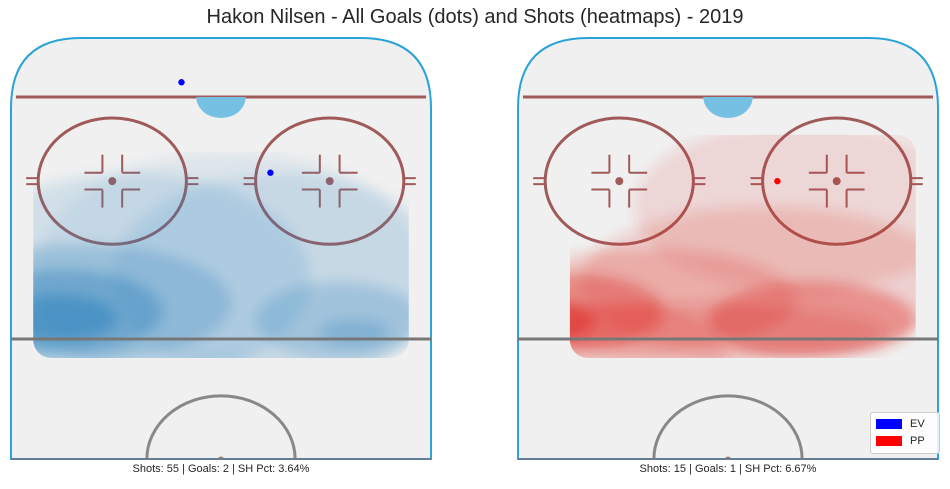 This screenshot has width=950, height=489. What do you see at coordinates (221, 469) in the screenshot?
I see `ev-panel-caption: Shots: 55 | Goals: 2 | SH Pct: 3.64%` at bounding box center [221, 469].